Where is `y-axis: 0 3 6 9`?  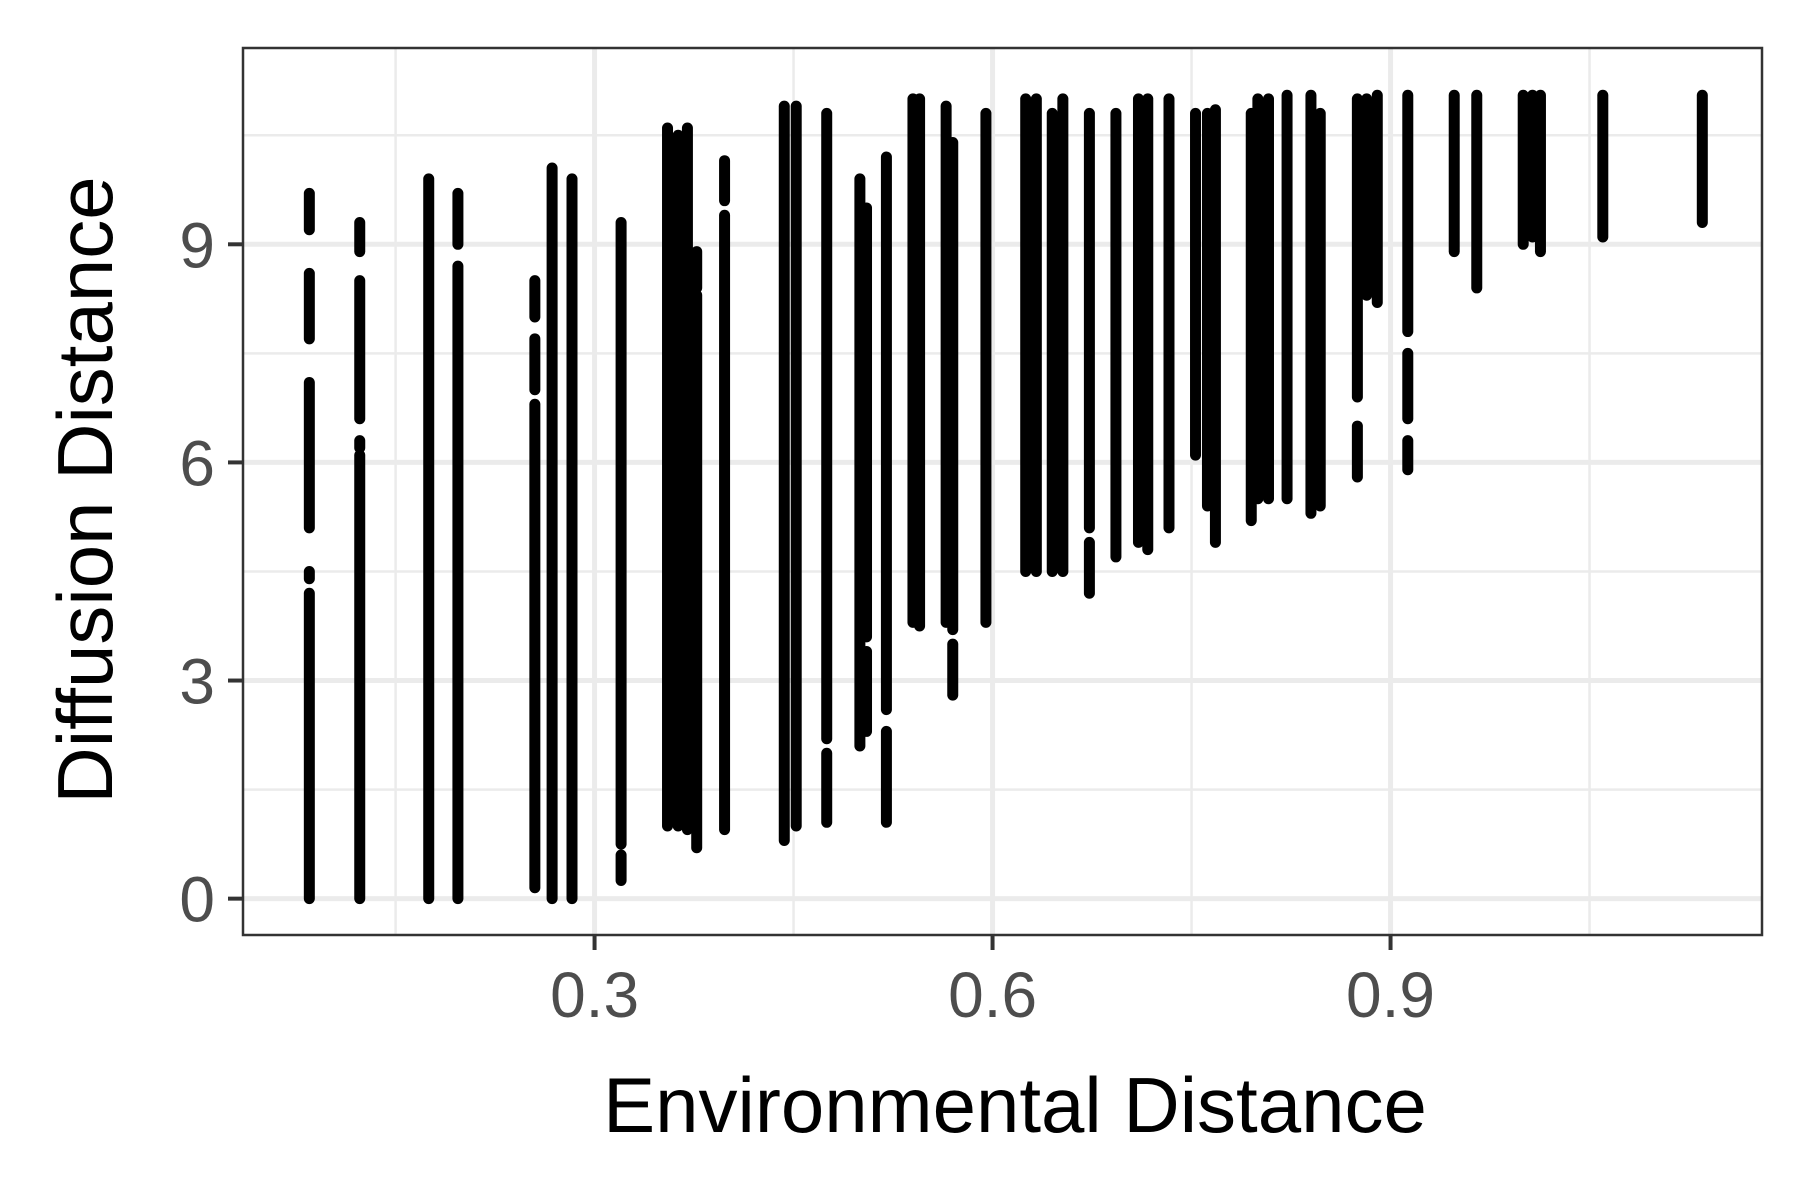 y-axis: 0 3 6 9 is located at coordinates (211, 572).